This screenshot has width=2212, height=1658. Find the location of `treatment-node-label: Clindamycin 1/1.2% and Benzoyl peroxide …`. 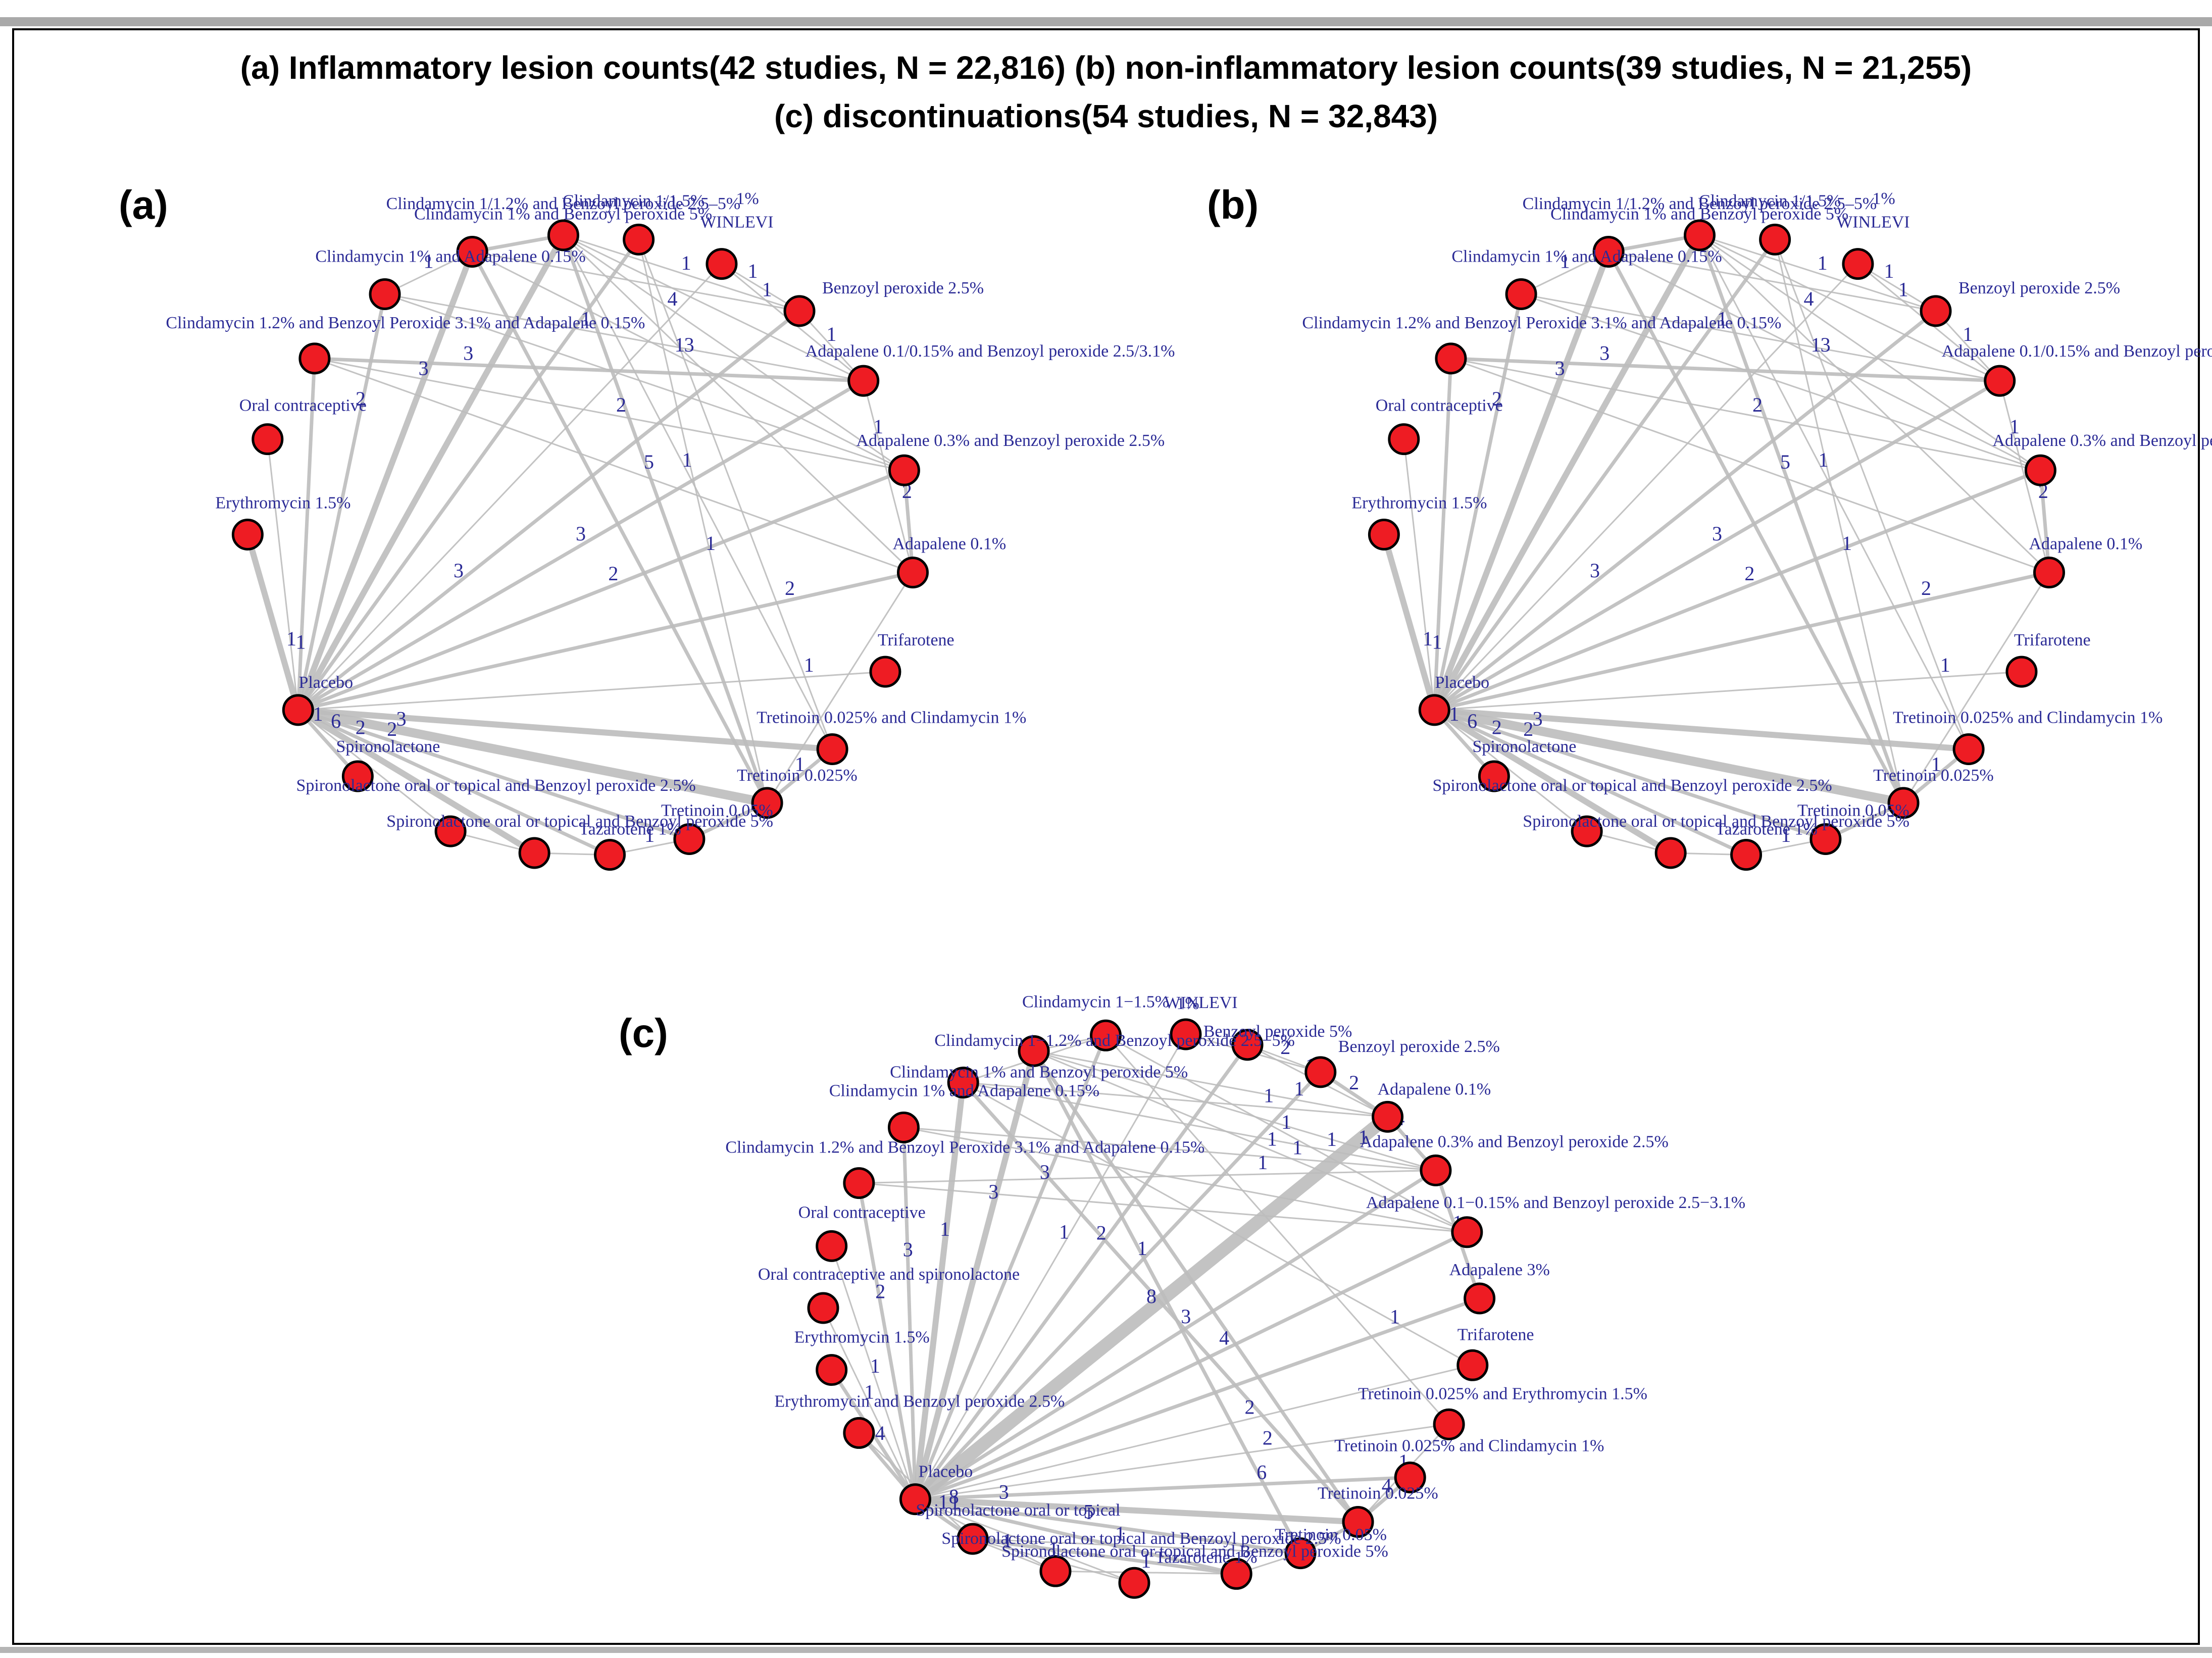

treatment-node-label: Clindamycin 1/1.2% and Benzoyl peroxide … is located at coordinates (1700, 204).